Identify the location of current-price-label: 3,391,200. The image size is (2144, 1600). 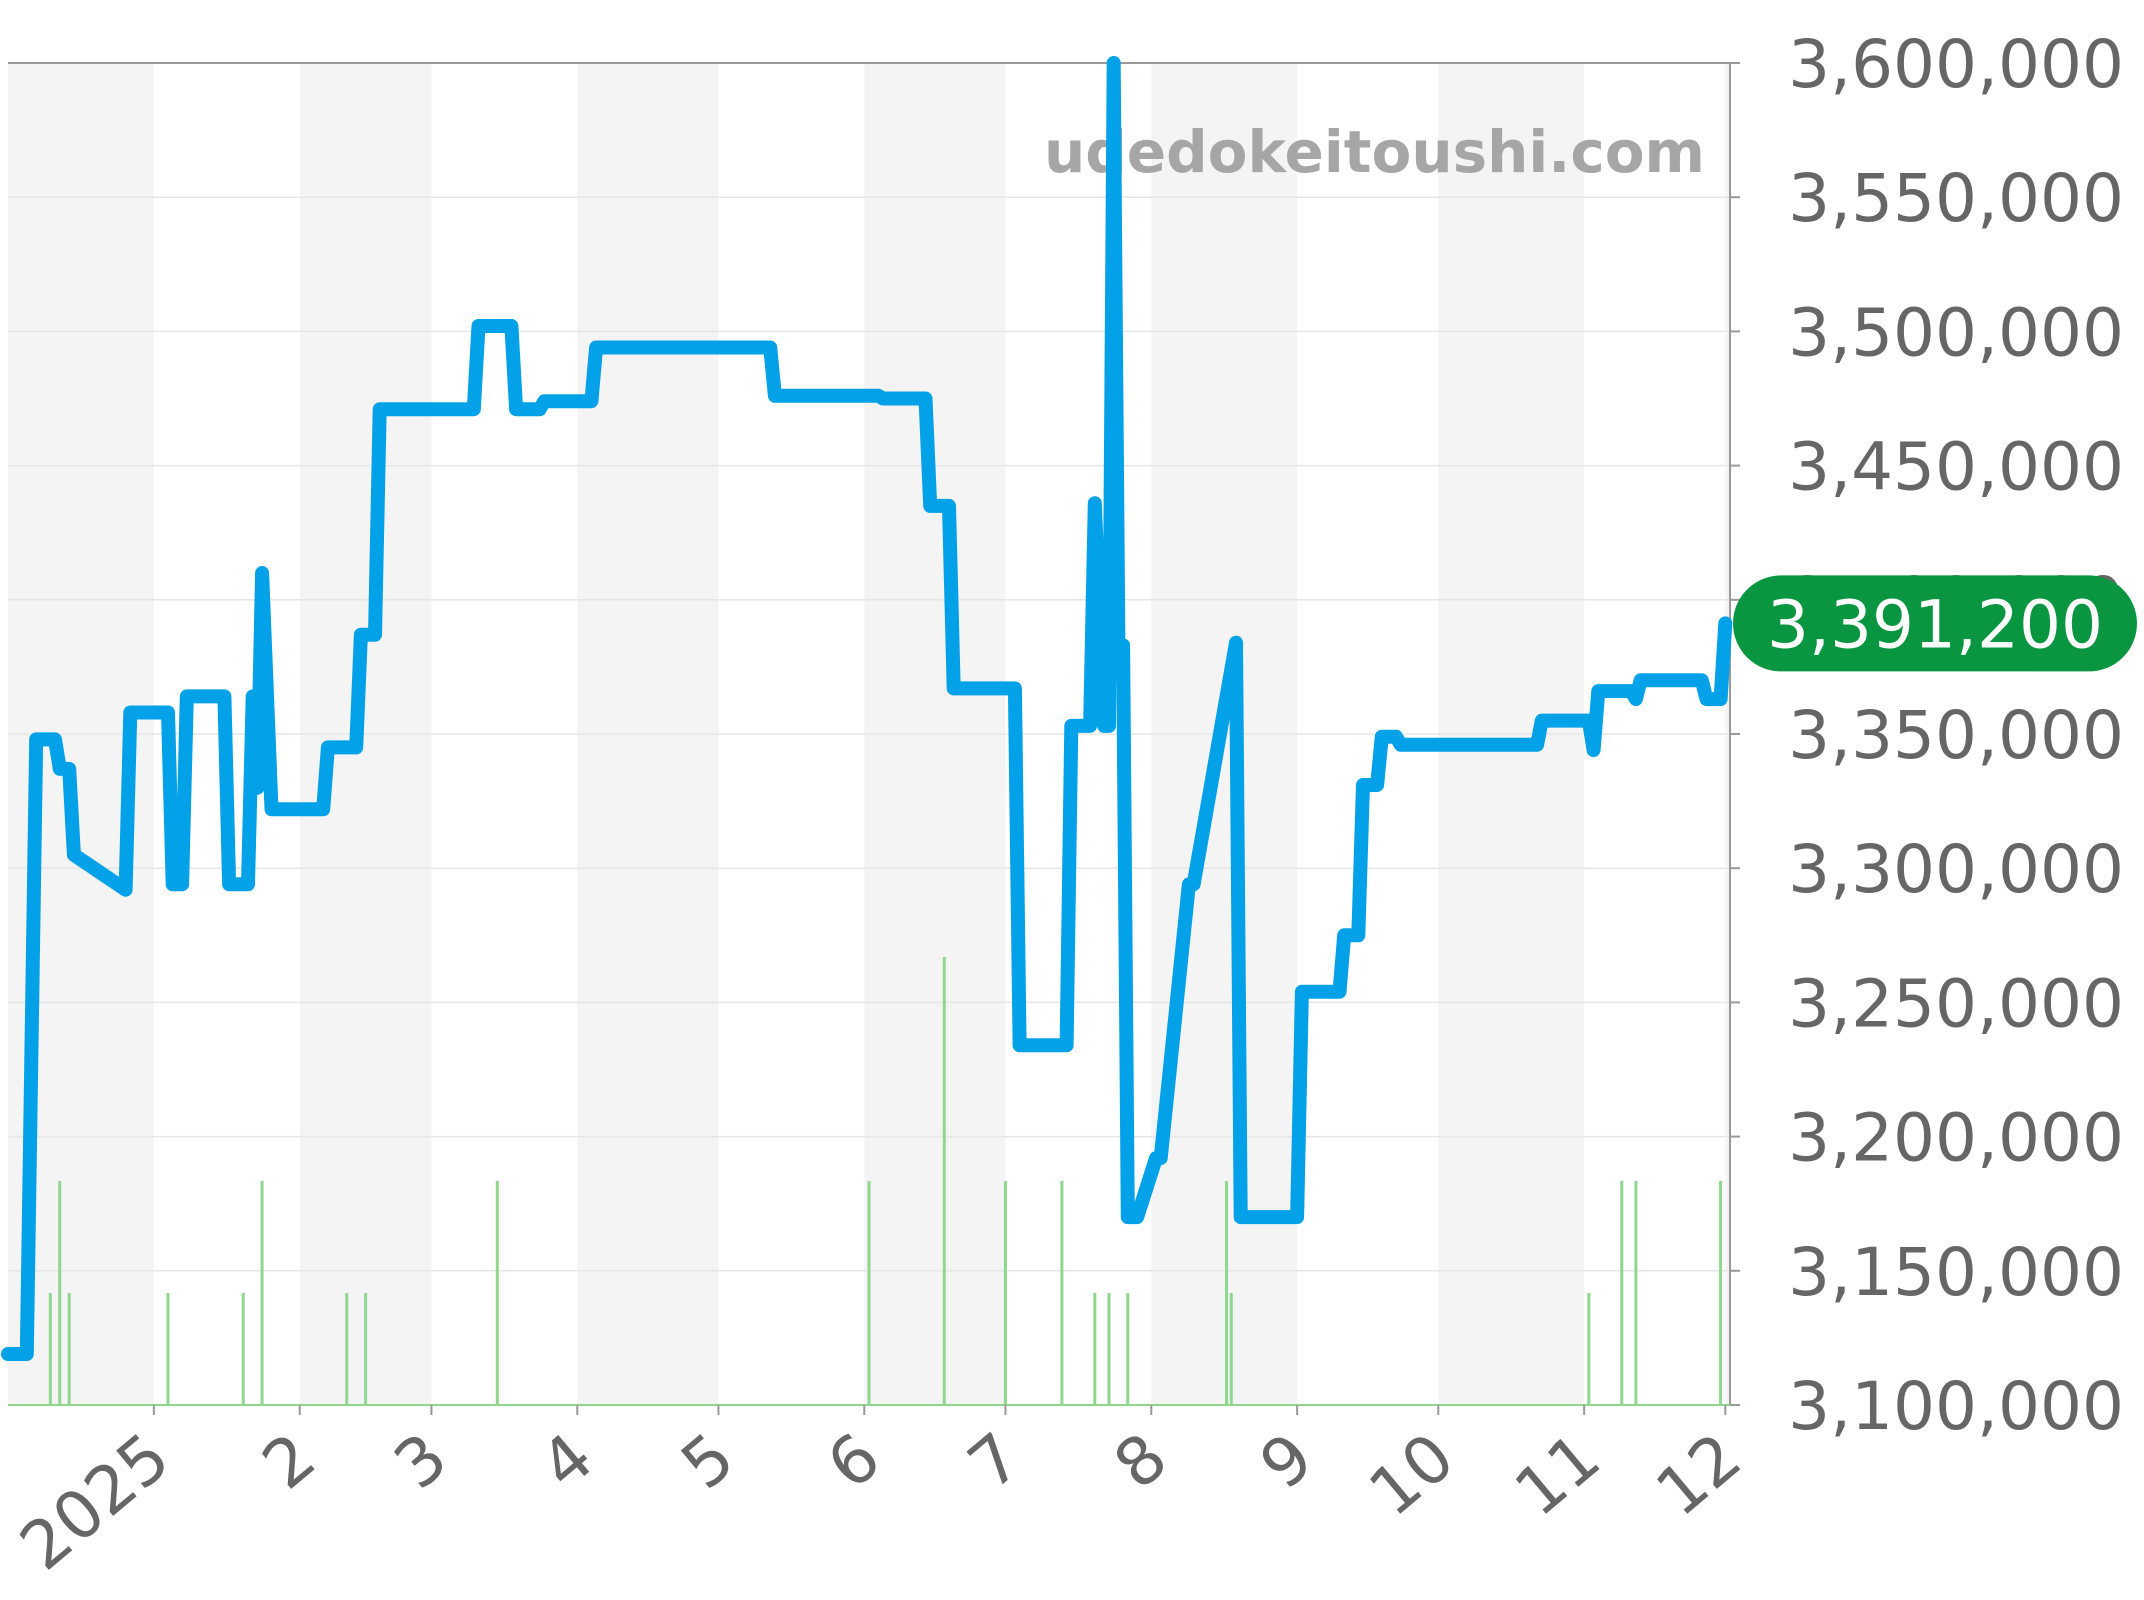
(1935, 624).